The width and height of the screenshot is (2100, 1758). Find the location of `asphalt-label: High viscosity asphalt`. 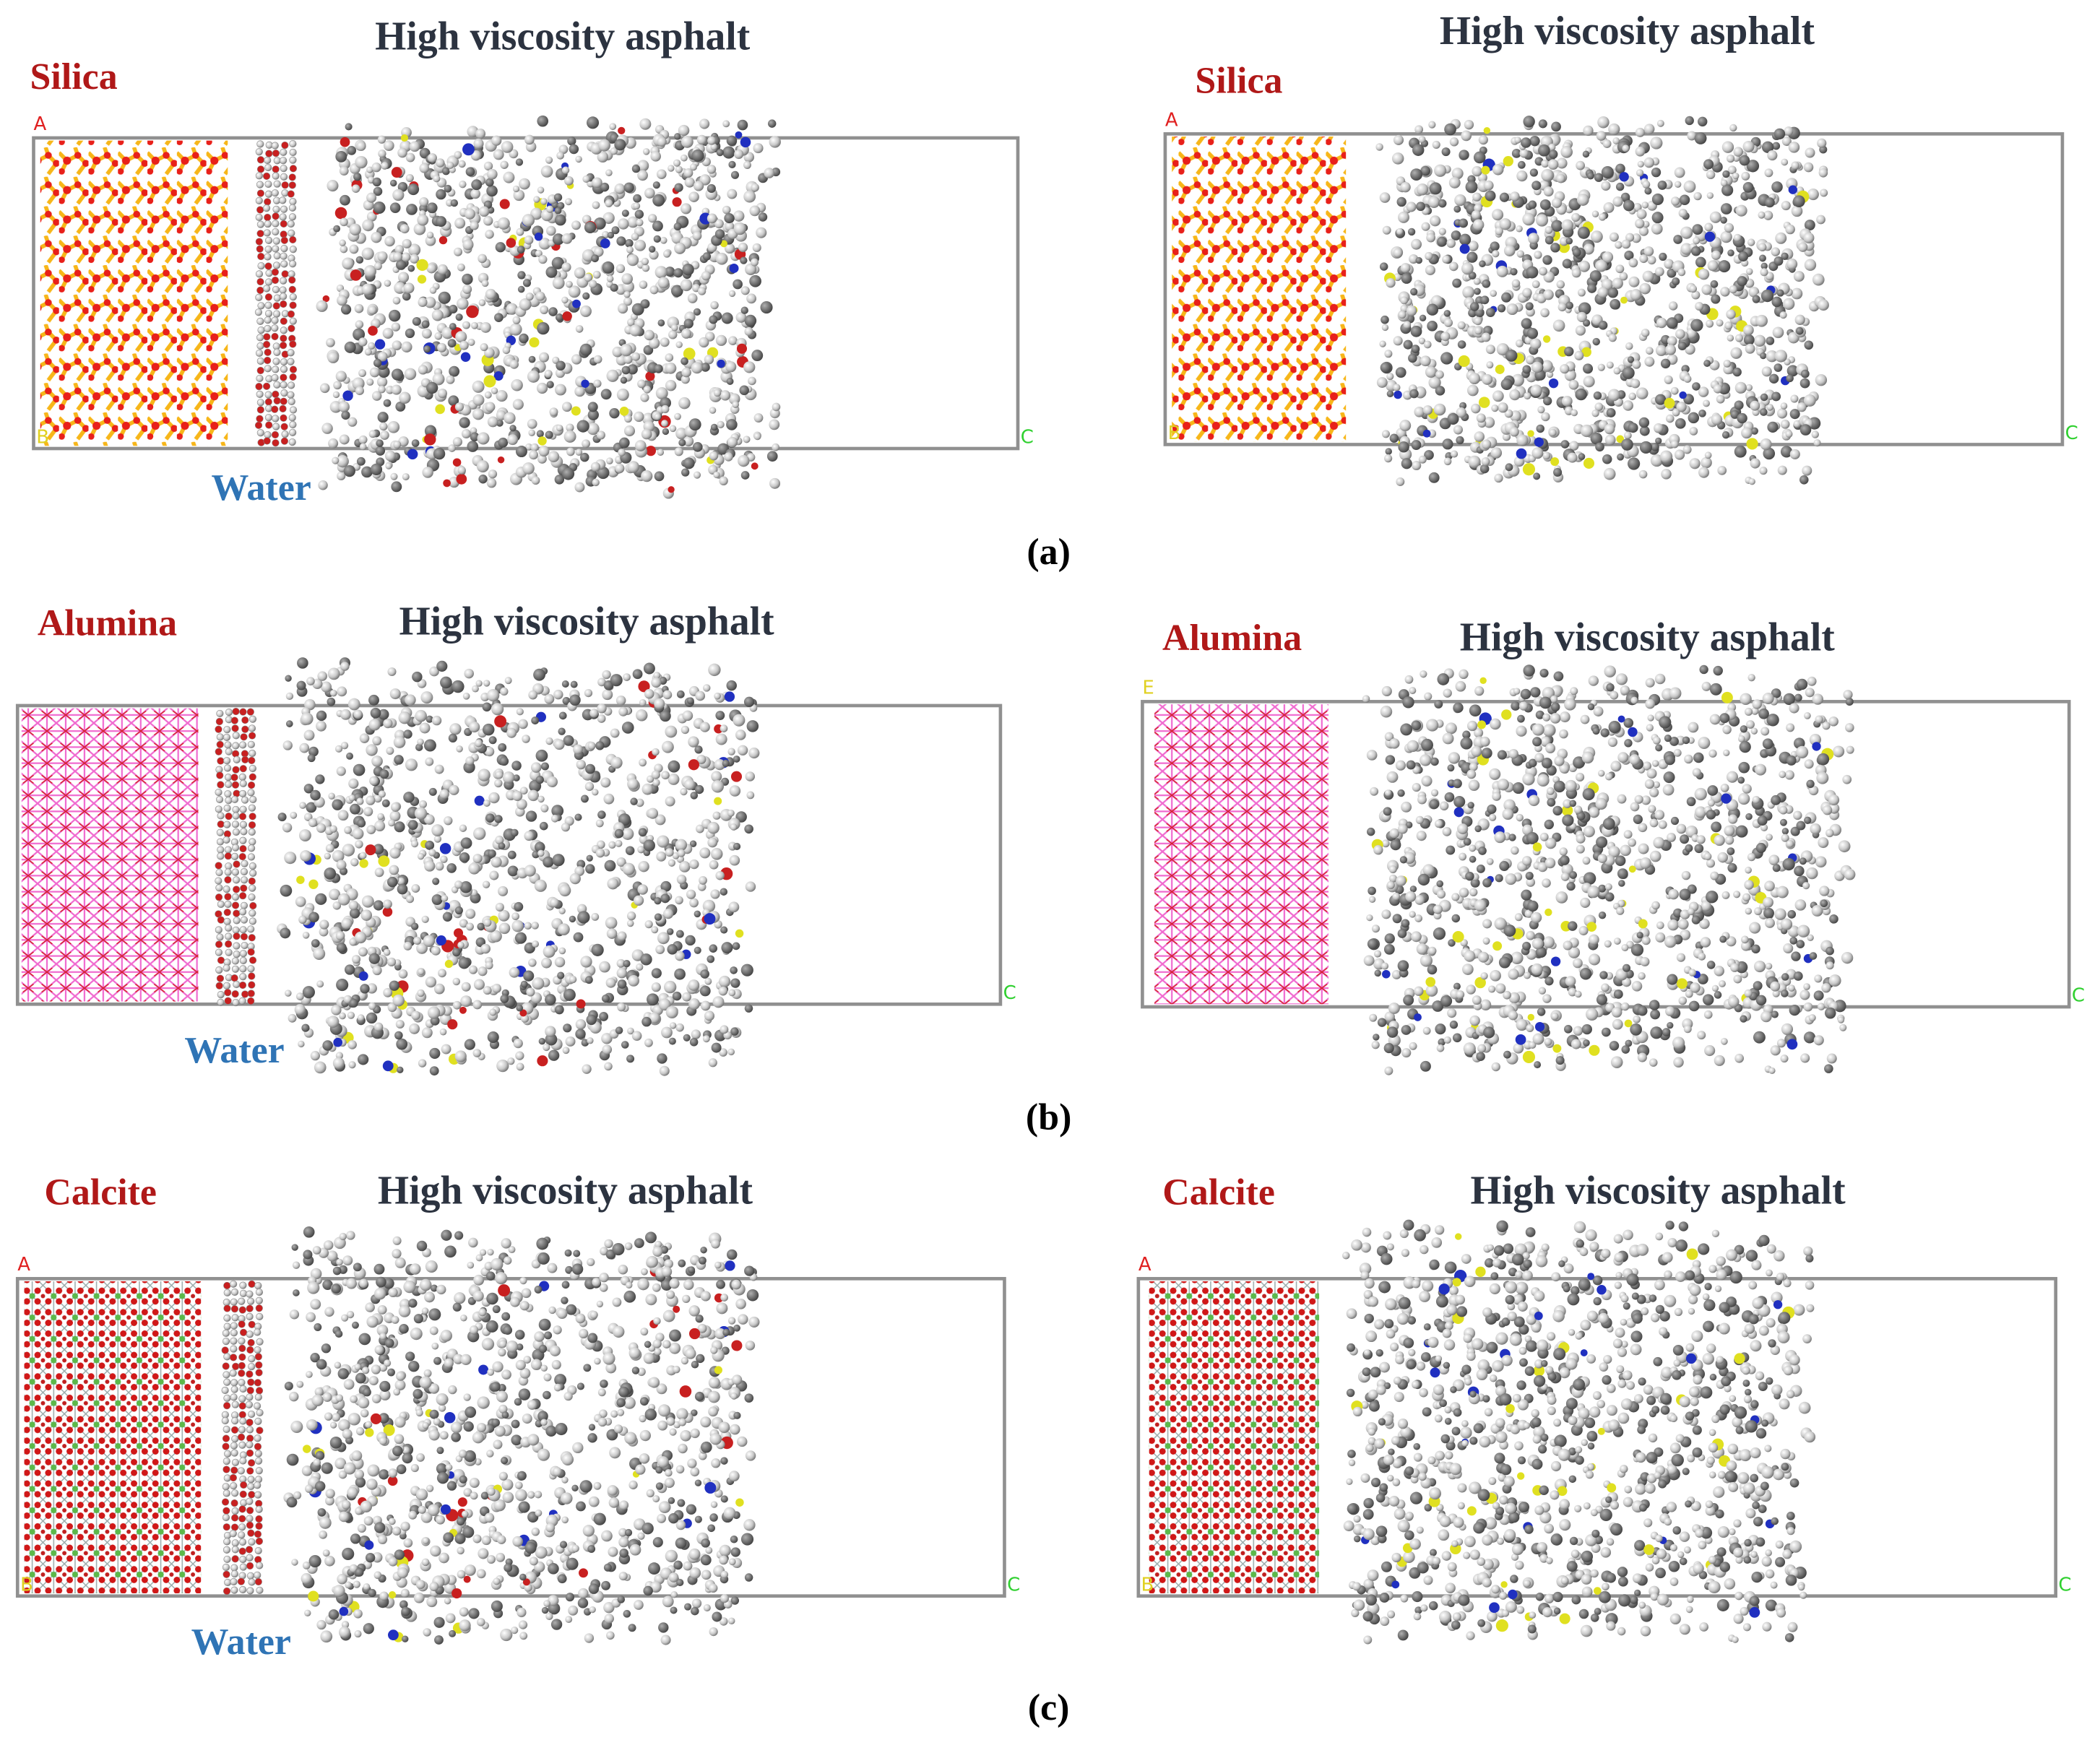

asphalt-label: High viscosity asphalt is located at coordinates (587, 622).